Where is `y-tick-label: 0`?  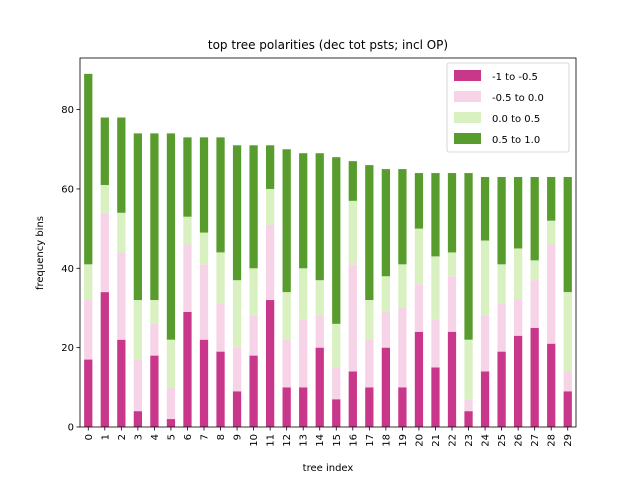 y-tick-label: 0 is located at coordinates (71, 428).